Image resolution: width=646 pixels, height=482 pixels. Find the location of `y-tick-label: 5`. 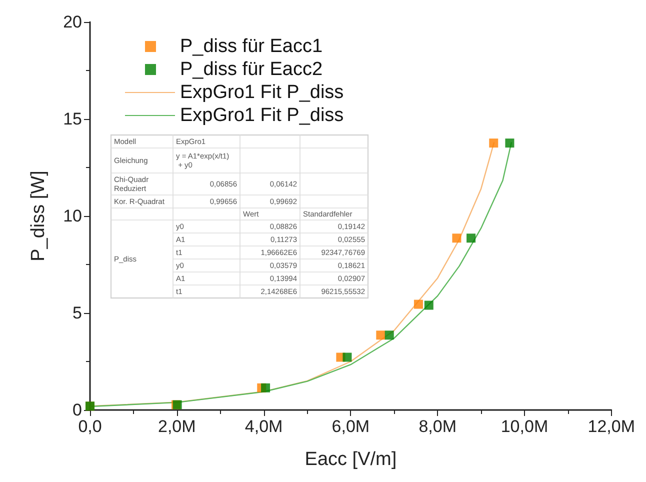

y-tick-label: 5 is located at coordinates (77, 313).